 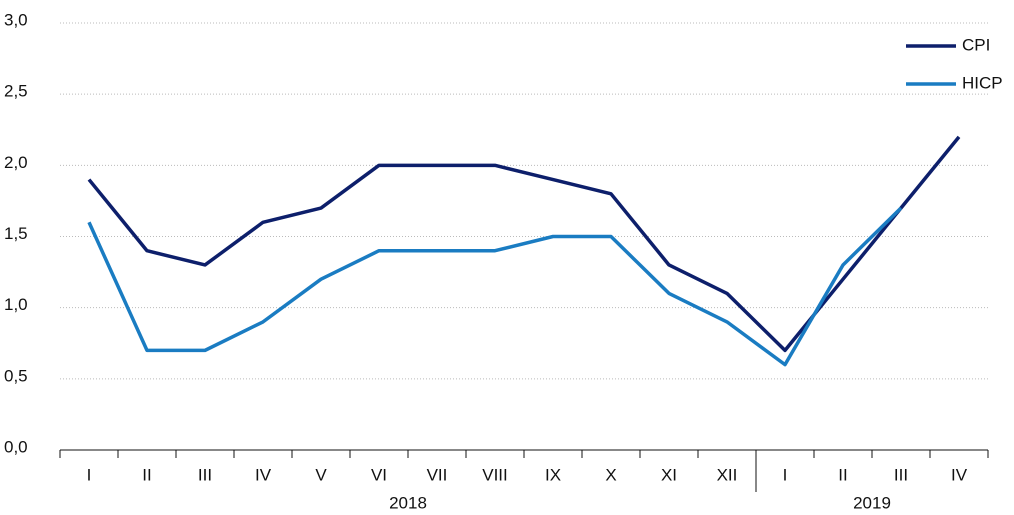 What do you see at coordinates (727, 474) in the screenshot?
I see `x-tick-label: XII` at bounding box center [727, 474].